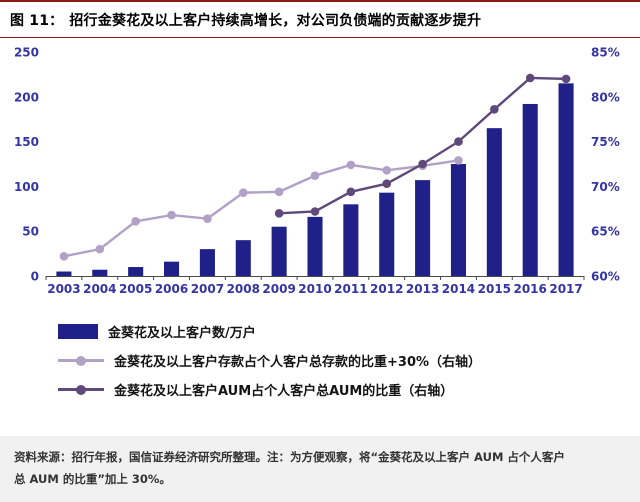  I want to click on line-series, so click(261, 208).